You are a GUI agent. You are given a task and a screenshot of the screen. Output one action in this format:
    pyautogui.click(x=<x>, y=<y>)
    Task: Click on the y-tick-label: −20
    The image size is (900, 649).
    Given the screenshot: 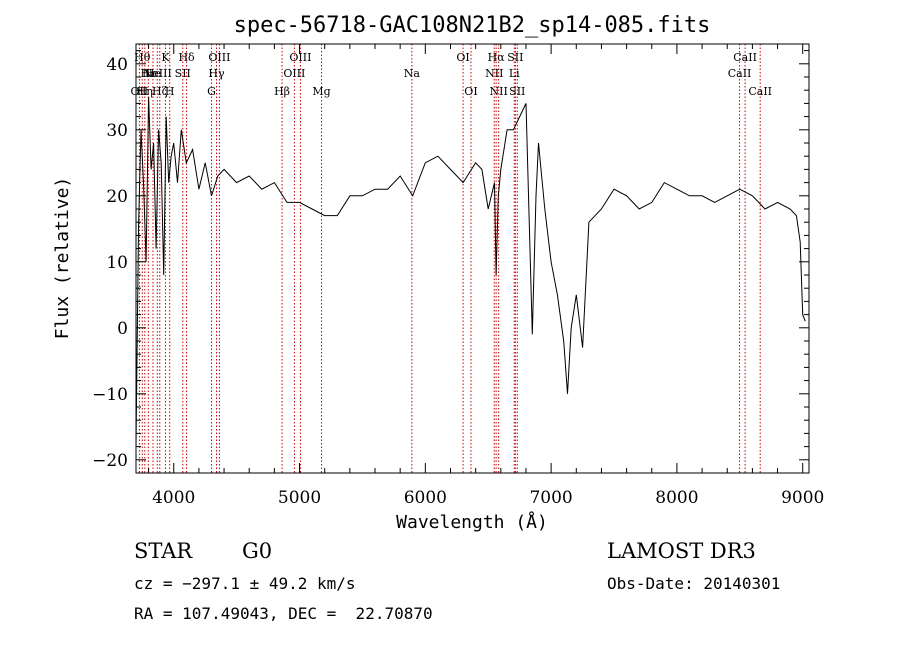 What is the action you would take?
    pyautogui.click(x=110, y=461)
    